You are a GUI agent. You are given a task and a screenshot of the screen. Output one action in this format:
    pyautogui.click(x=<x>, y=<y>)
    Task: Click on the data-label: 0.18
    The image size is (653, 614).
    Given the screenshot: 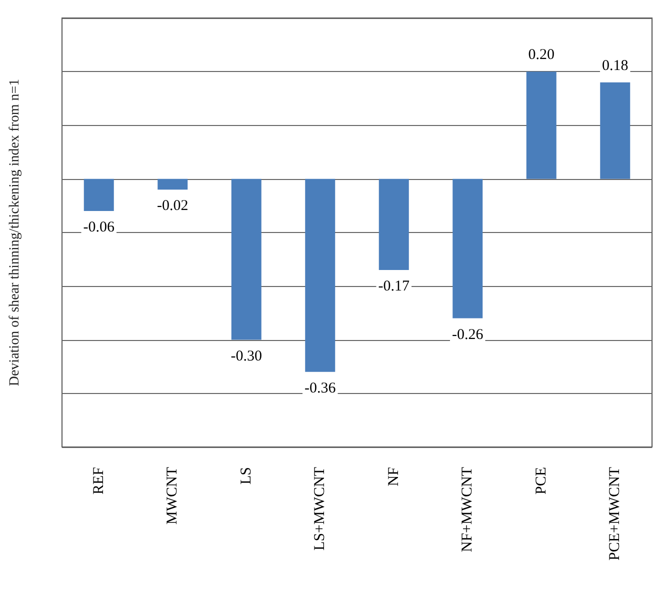 What is the action you would take?
    pyautogui.click(x=615, y=66)
    